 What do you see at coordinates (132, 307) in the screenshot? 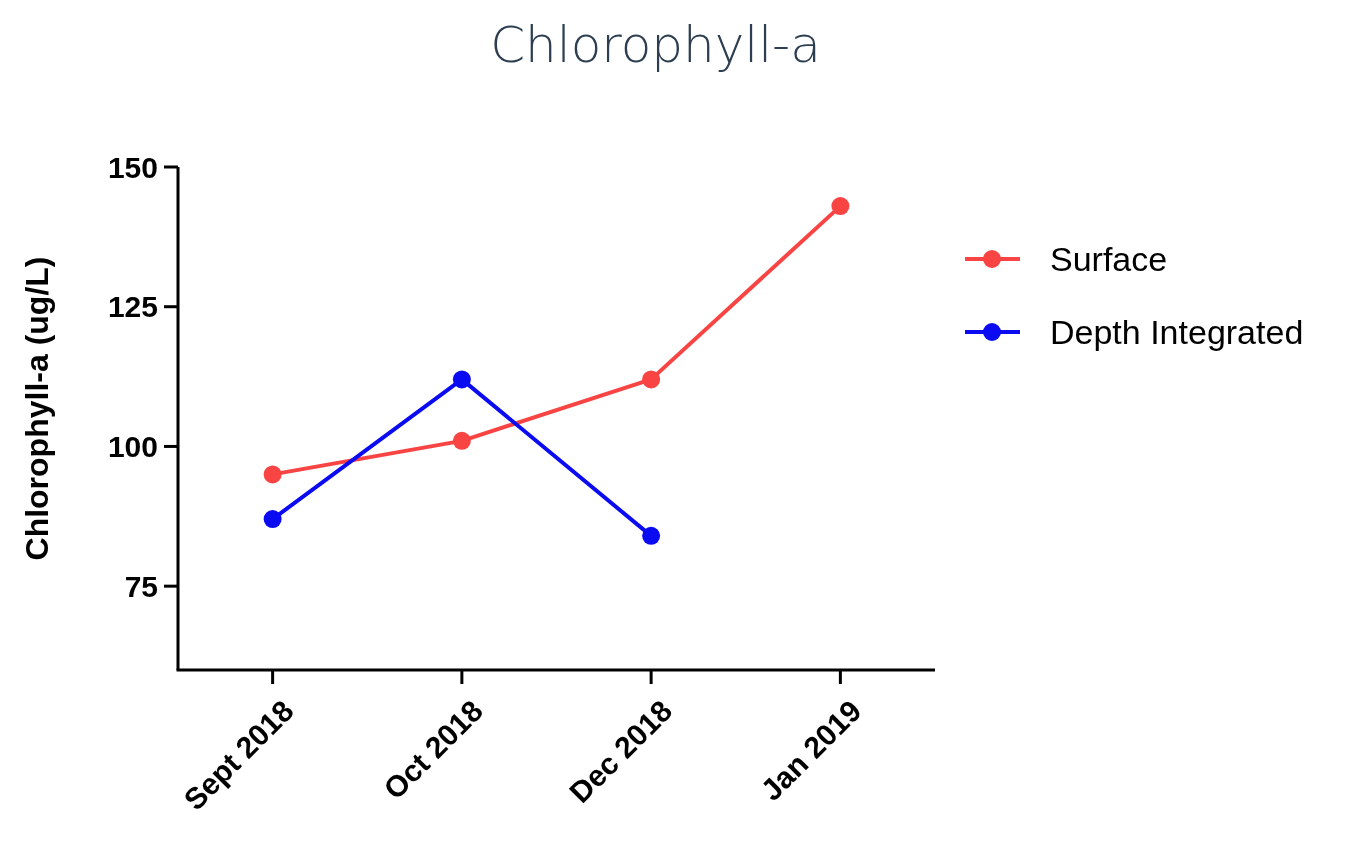
I see `y-tick-label: 125` at bounding box center [132, 307].